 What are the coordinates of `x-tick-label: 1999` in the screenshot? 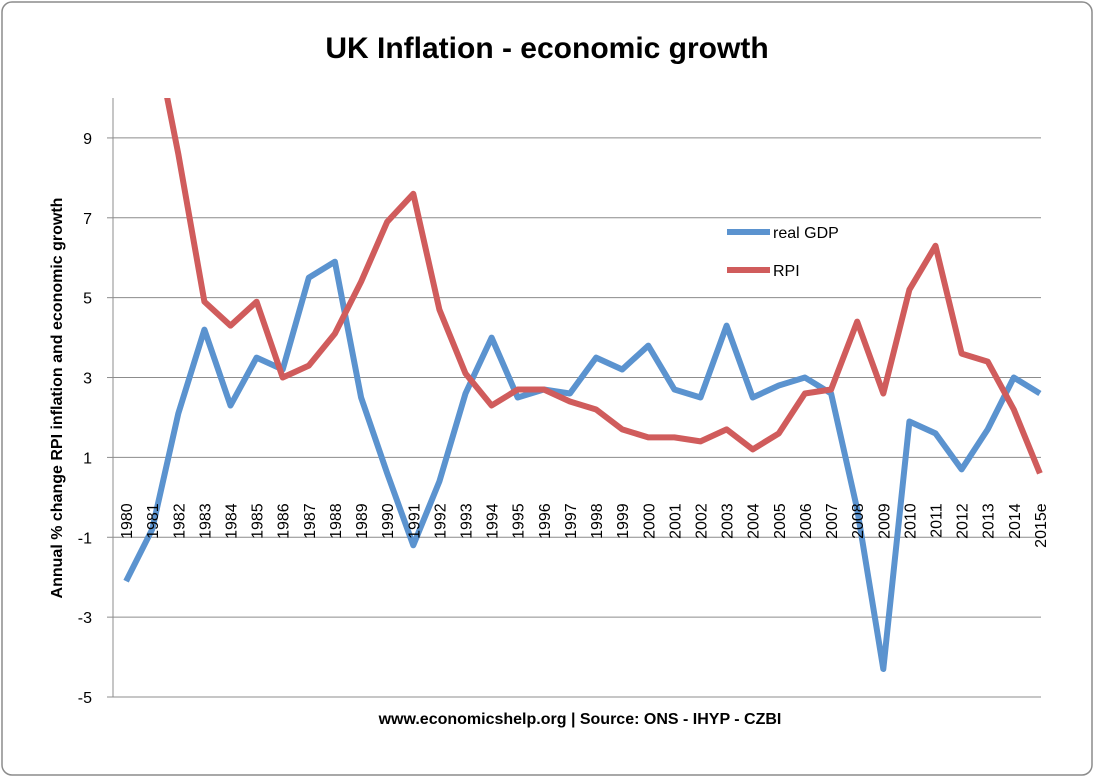 It's located at (623, 521).